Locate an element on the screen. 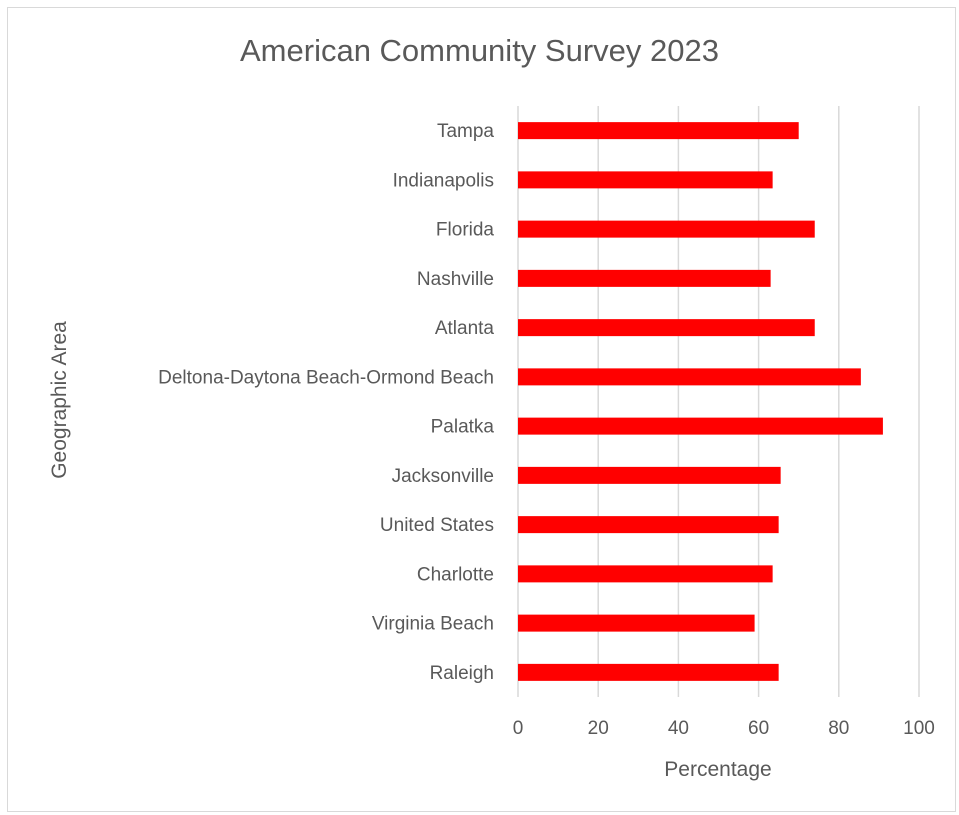 The width and height of the screenshot is (959, 815). x-tick-label: 0 is located at coordinates (518, 728).